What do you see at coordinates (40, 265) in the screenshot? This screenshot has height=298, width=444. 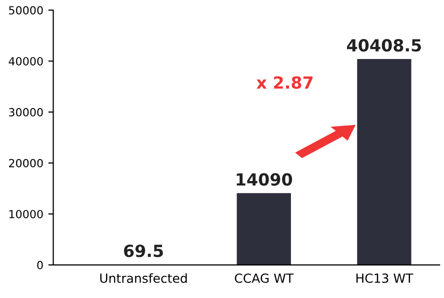 I see `y-tick-label: 0` at bounding box center [40, 265].